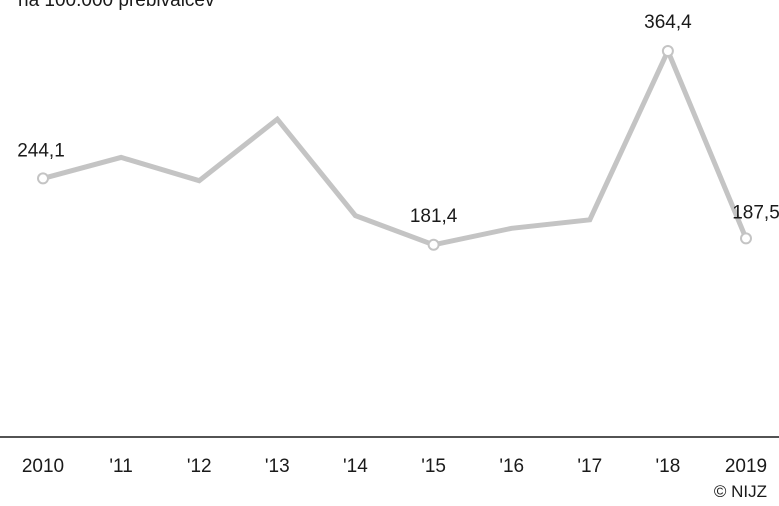  Describe the element at coordinates (668, 22) in the screenshot. I see `data-label: 364,4` at that location.